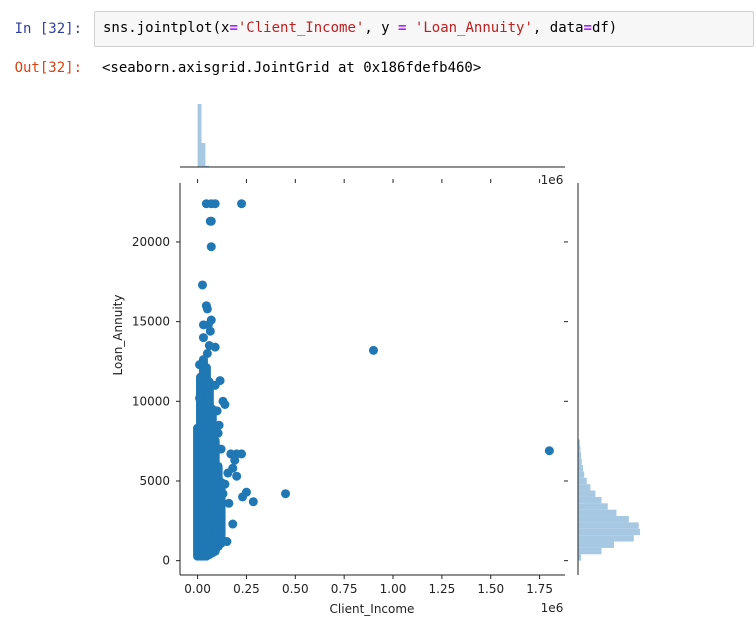  I want to click on y-tick-label-4: 20000, so click(151, 242).